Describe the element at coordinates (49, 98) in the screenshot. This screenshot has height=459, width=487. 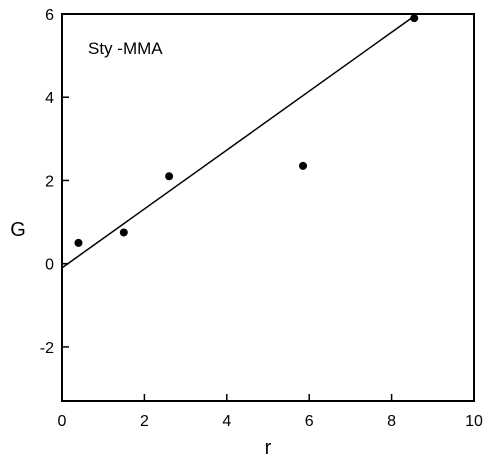
I see `y-tick-label-4: 4` at that location.